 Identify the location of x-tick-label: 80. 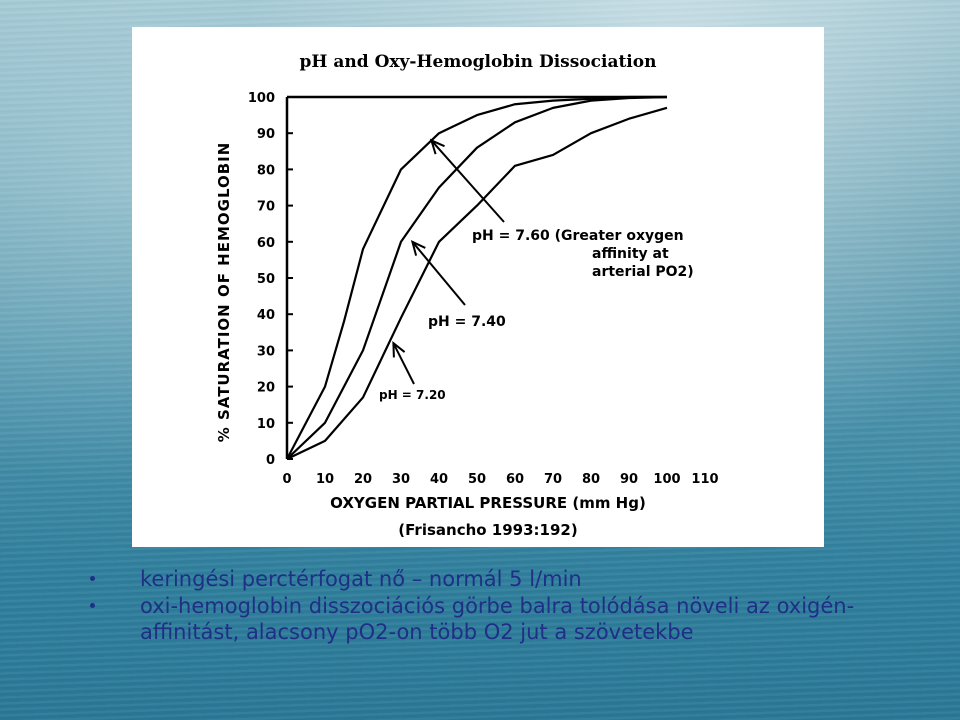
(591, 479).